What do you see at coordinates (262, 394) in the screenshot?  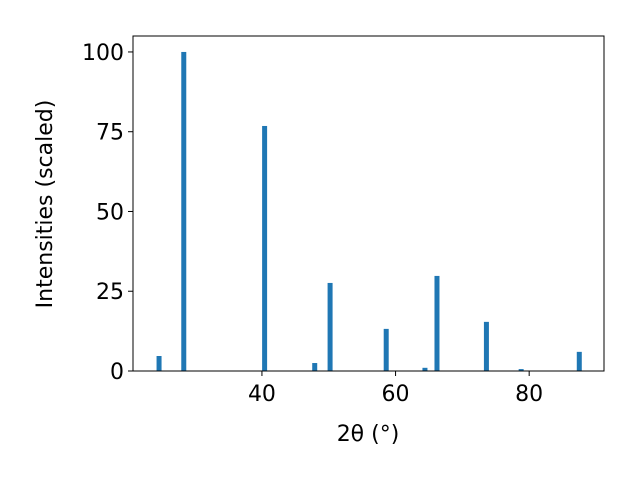 I see `x-tick-label: 40` at bounding box center [262, 394].